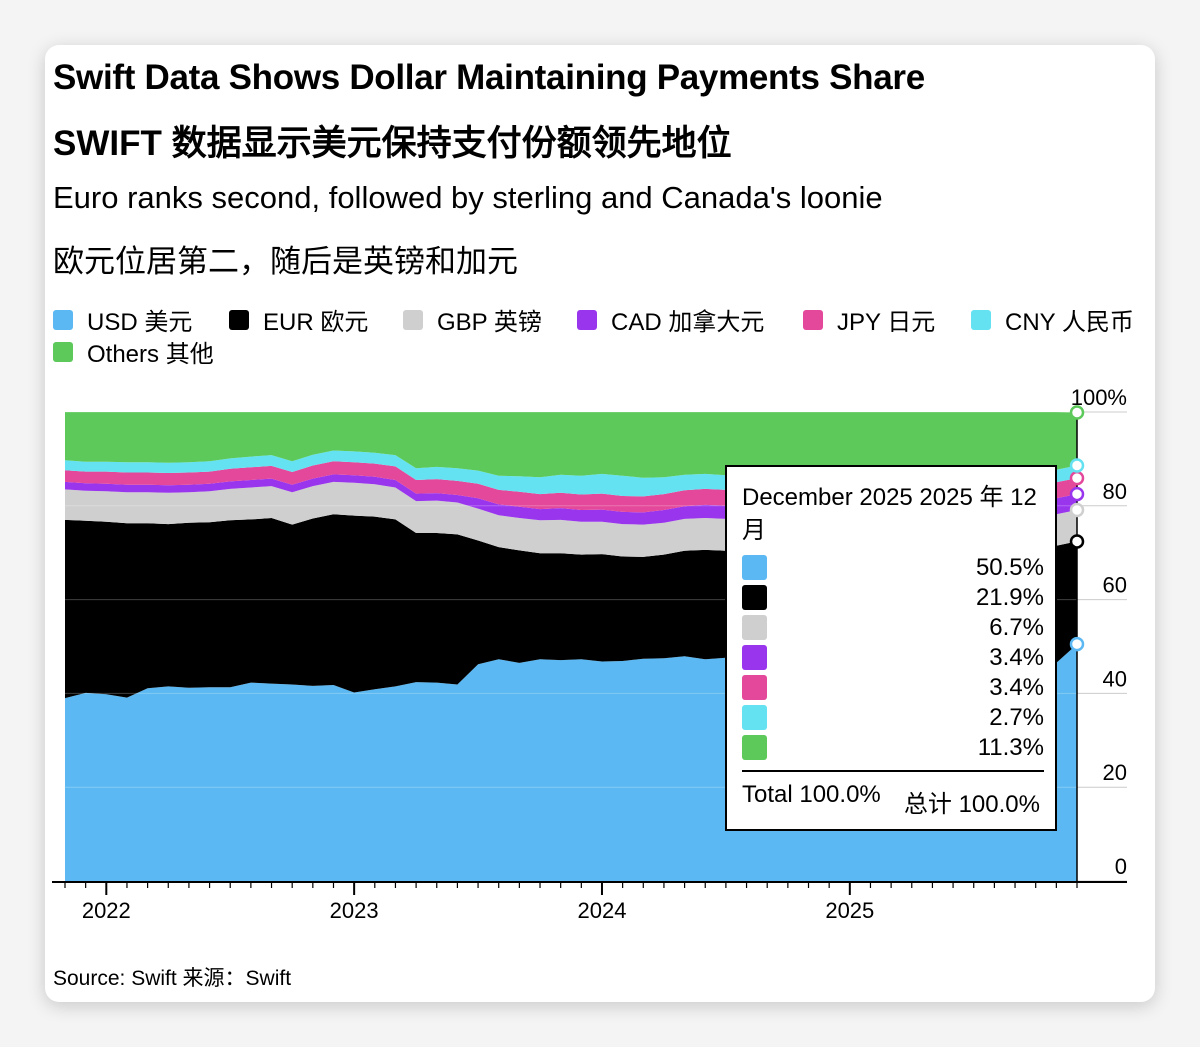 The height and width of the screenshot is (1047, 1200). Describe the element at coordinates (893, 718) in the screenshot. I see `tooltip-row-cny: 2.7%` at that location.